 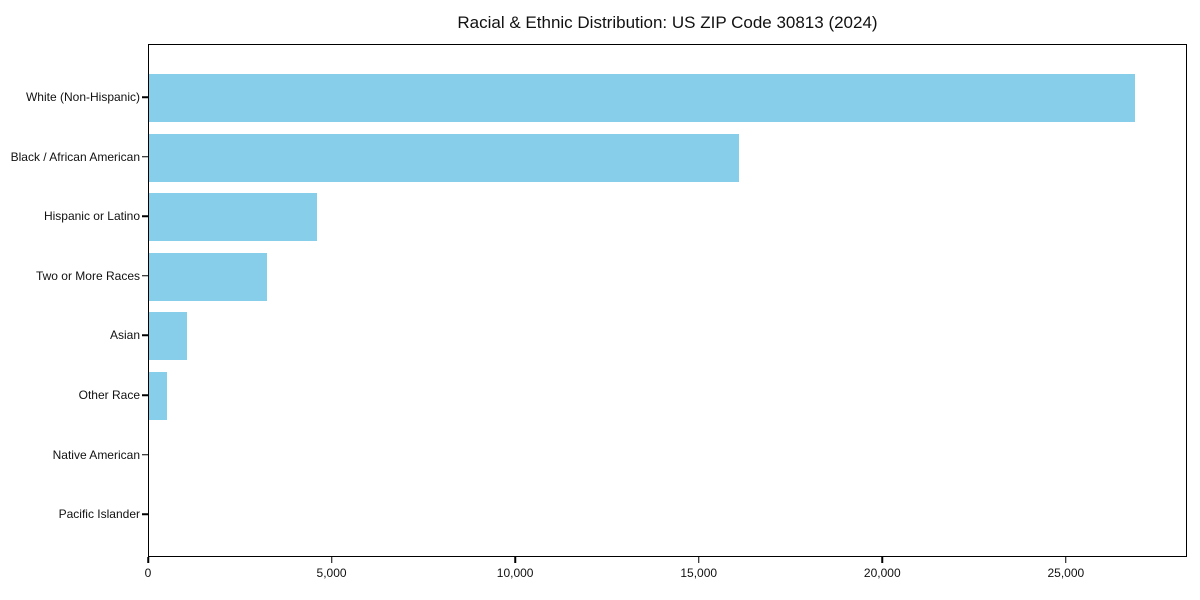 What do you see at coordinates (91, 216) in the screenshot?
I see `y-tick-label: Hispanic or Latino` at bounding box center [91, 216].